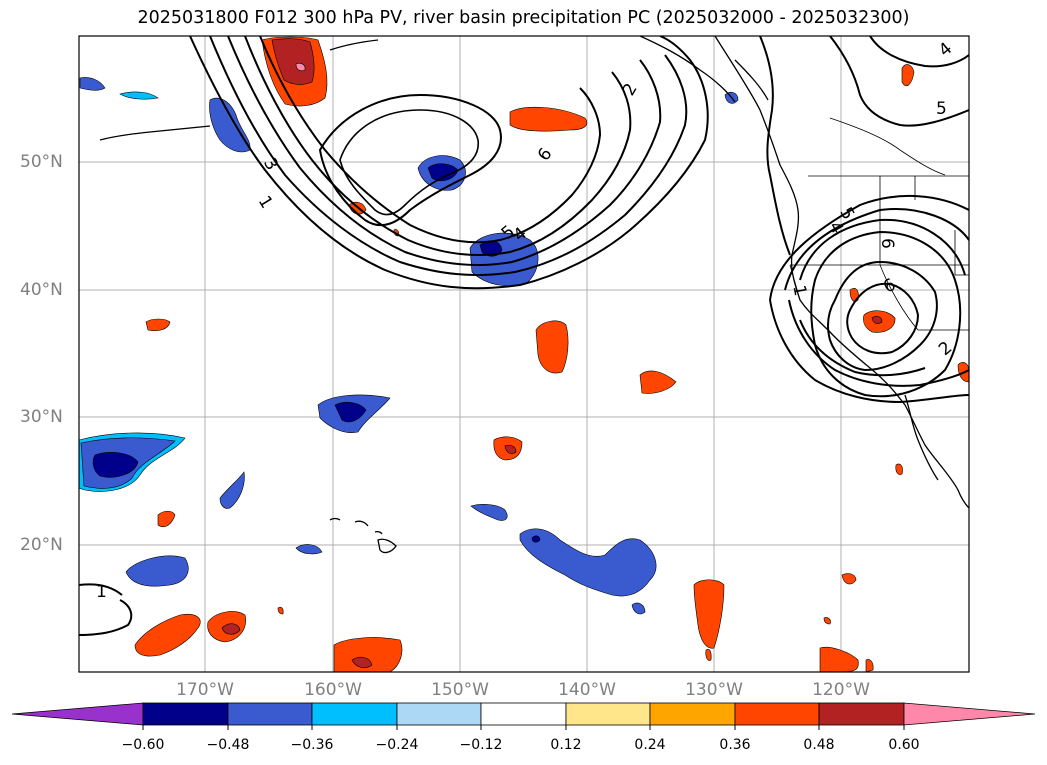  What do you see at coordinates (841, 690) in the screenshot?
I see `lon-label: 120°W` at bounding box center [841, 690].